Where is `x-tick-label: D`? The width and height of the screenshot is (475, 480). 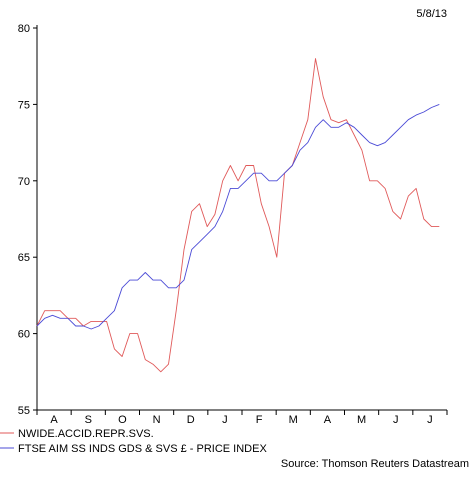
x-tick-label: D is located at coordinates (191, 420).